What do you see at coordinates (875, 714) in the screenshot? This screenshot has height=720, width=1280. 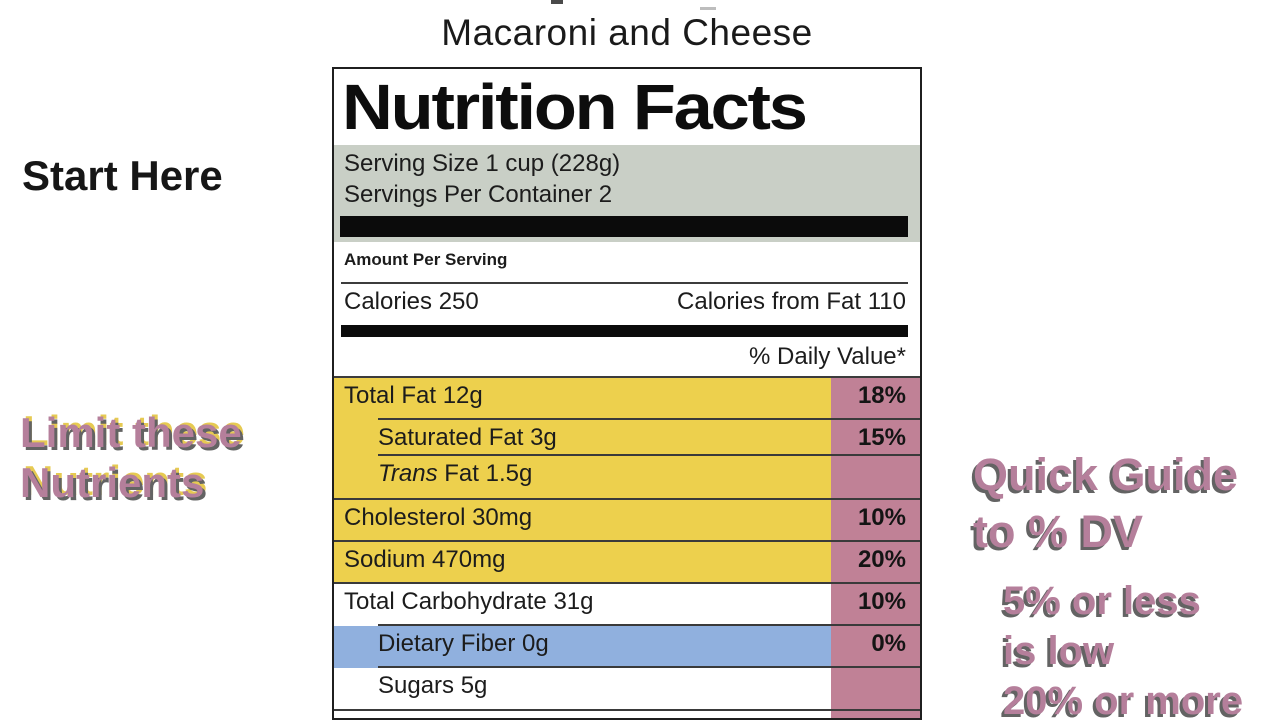 I see `dv-column-continuation` at bounding box center [875, 714].